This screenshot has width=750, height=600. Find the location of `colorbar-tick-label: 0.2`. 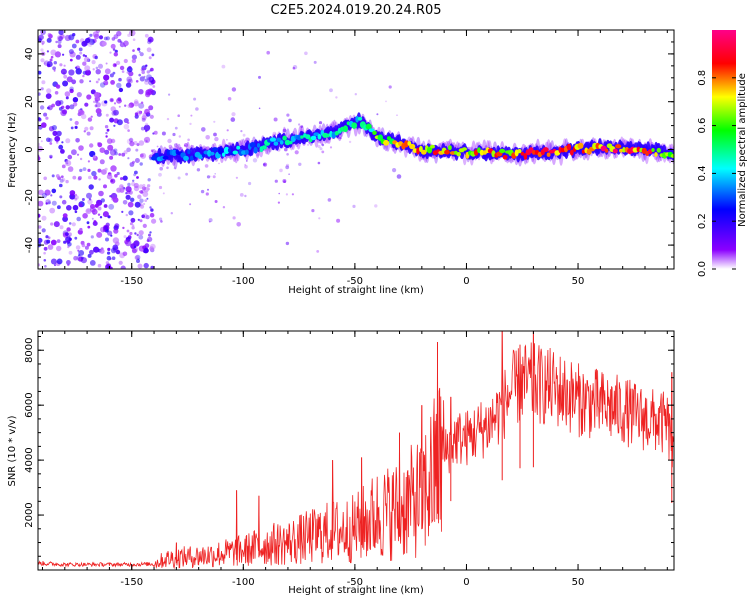

colorbar-tick-label: 0.2 is located at coordinates (702, 221).